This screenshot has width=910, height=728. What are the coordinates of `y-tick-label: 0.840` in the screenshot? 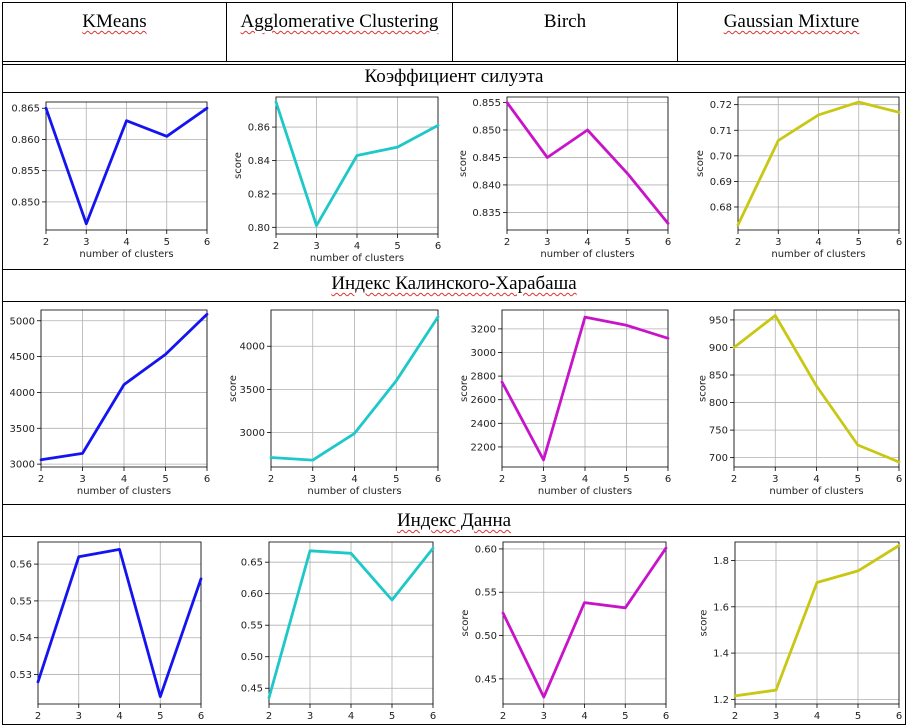 It's located at (486, 185).